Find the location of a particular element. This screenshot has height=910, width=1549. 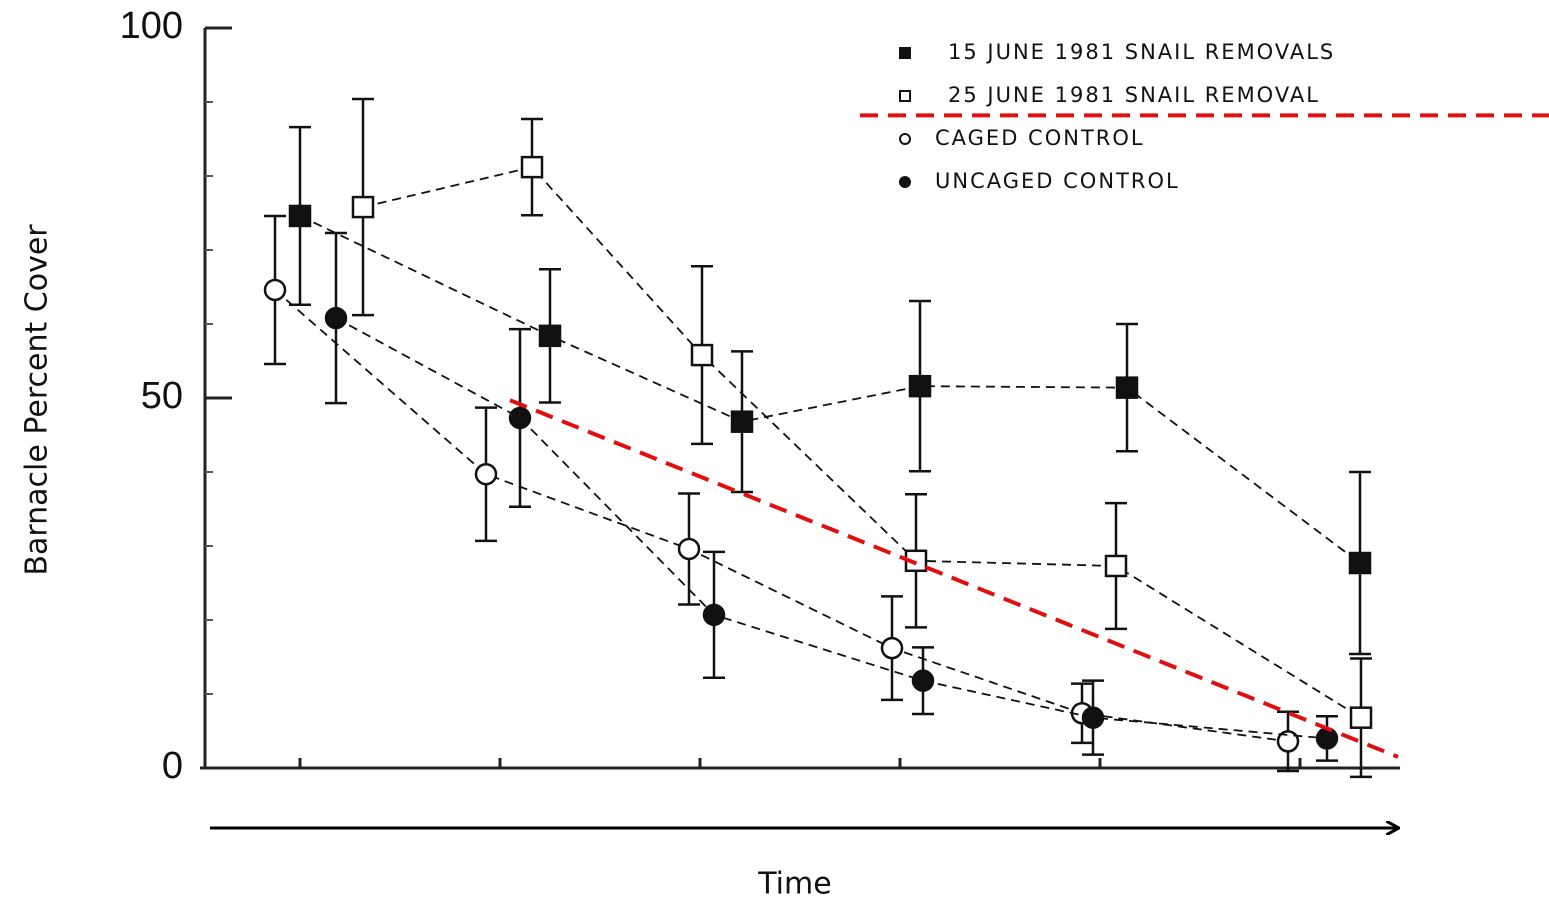

legend-label: UNCAGED CONTROL is located at coordinates (1057, 181).